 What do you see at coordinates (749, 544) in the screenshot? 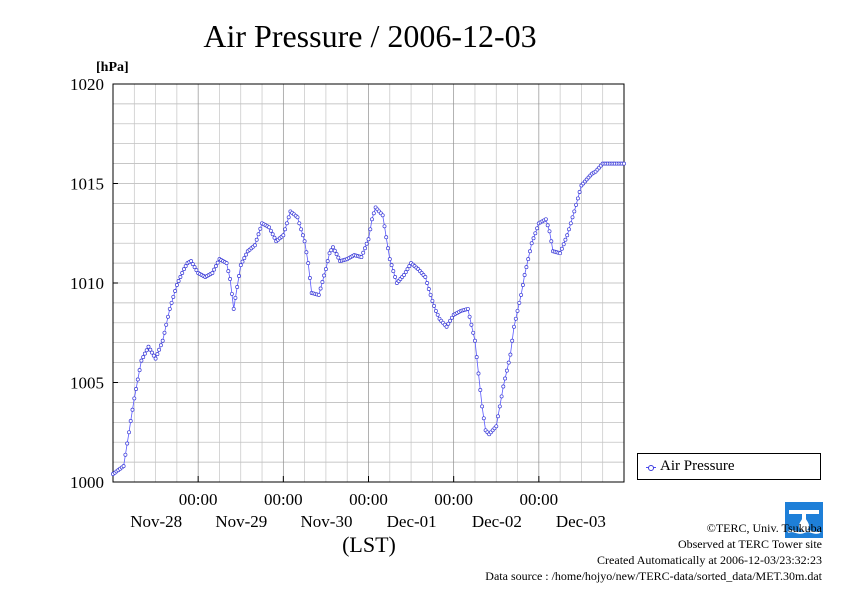
I see `credit-site: Observed at TERC Tower site` at bounding box center [749, 544].